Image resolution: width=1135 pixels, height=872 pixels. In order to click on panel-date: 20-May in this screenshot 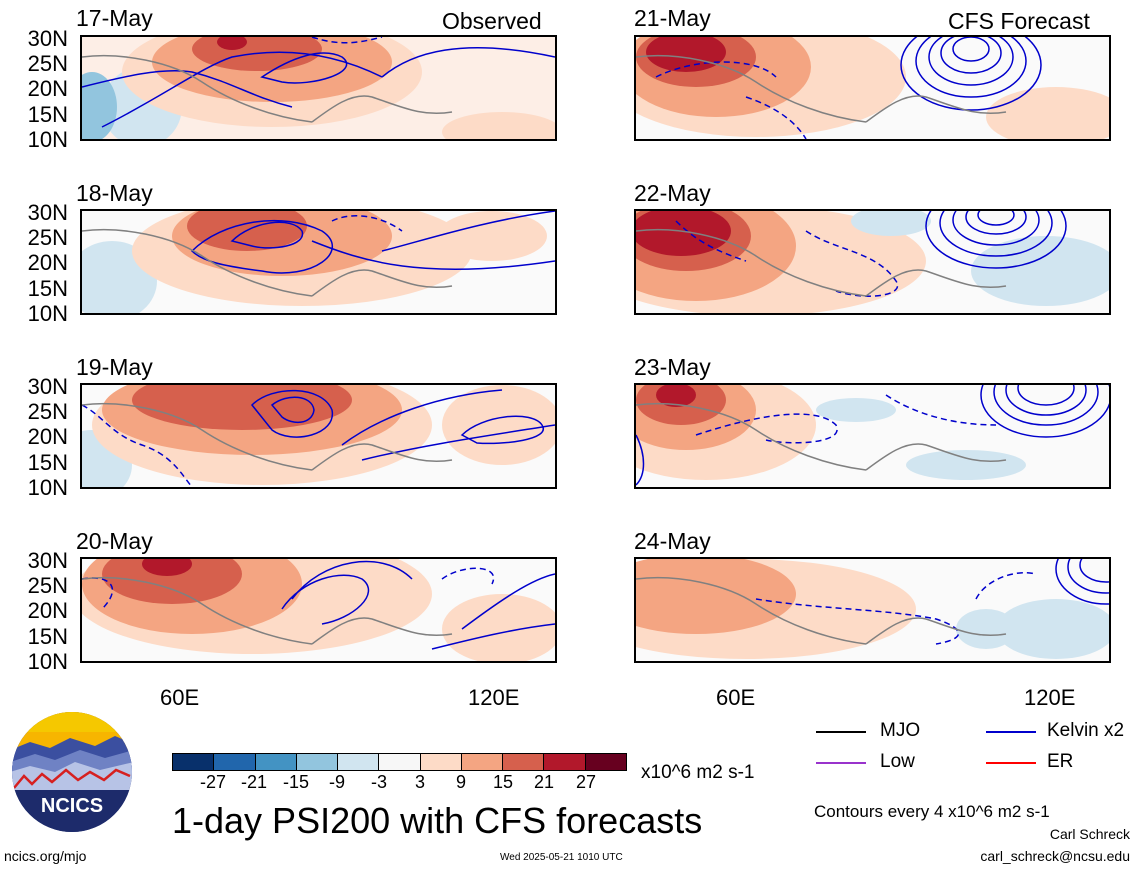, I will do `click(114, 541)`.